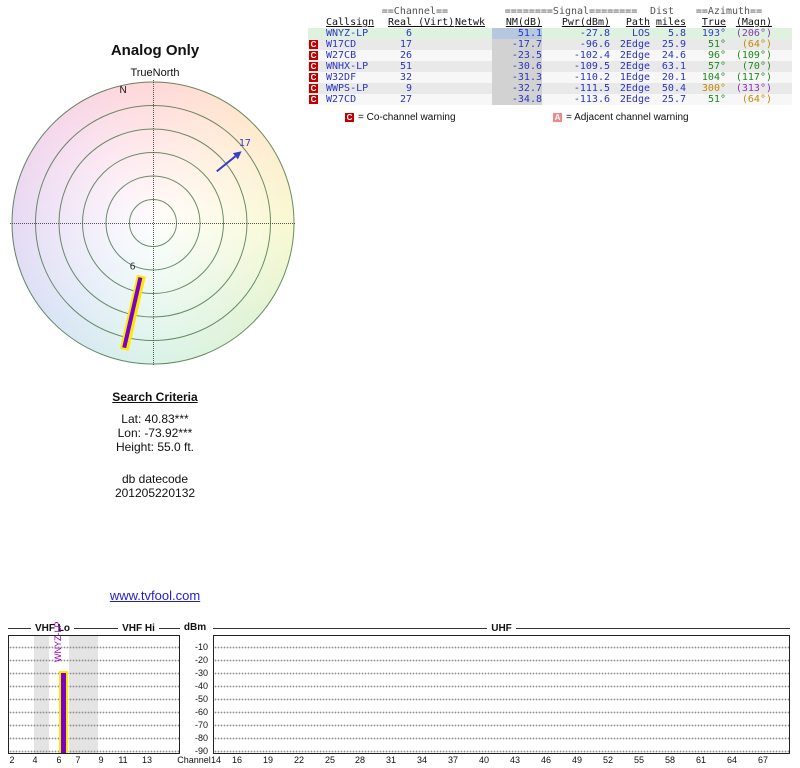 The width and height of the screenshot is (800, 768). I want to click on magnetic-azimuth-cell: (64°), so click(756, 44).